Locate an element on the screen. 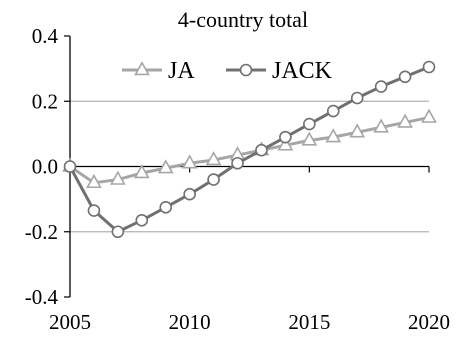 Image resolution: width=456 pixels, height=338 pixels. x-tick-label: 2015 is located at coordinates (309, 322).